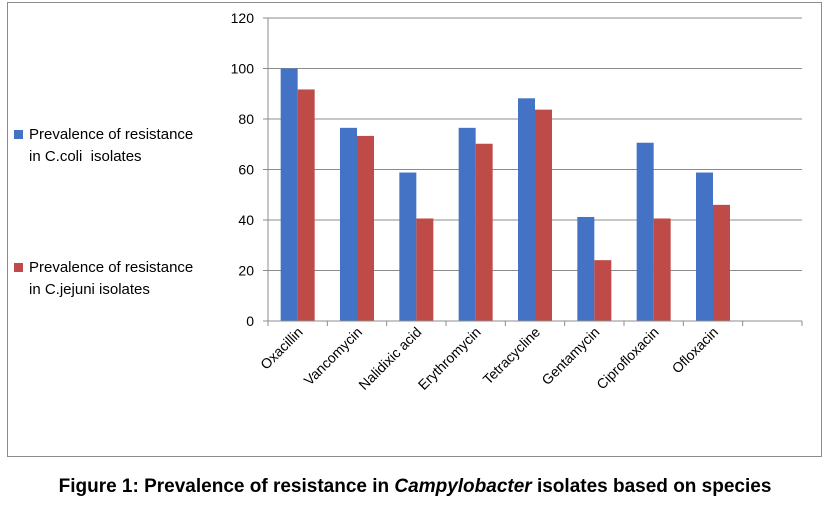 Image resolution: width=830 pixels, height=509 pixels. I want to click on x-tick-label: Gentamycin, so click(570, 356).